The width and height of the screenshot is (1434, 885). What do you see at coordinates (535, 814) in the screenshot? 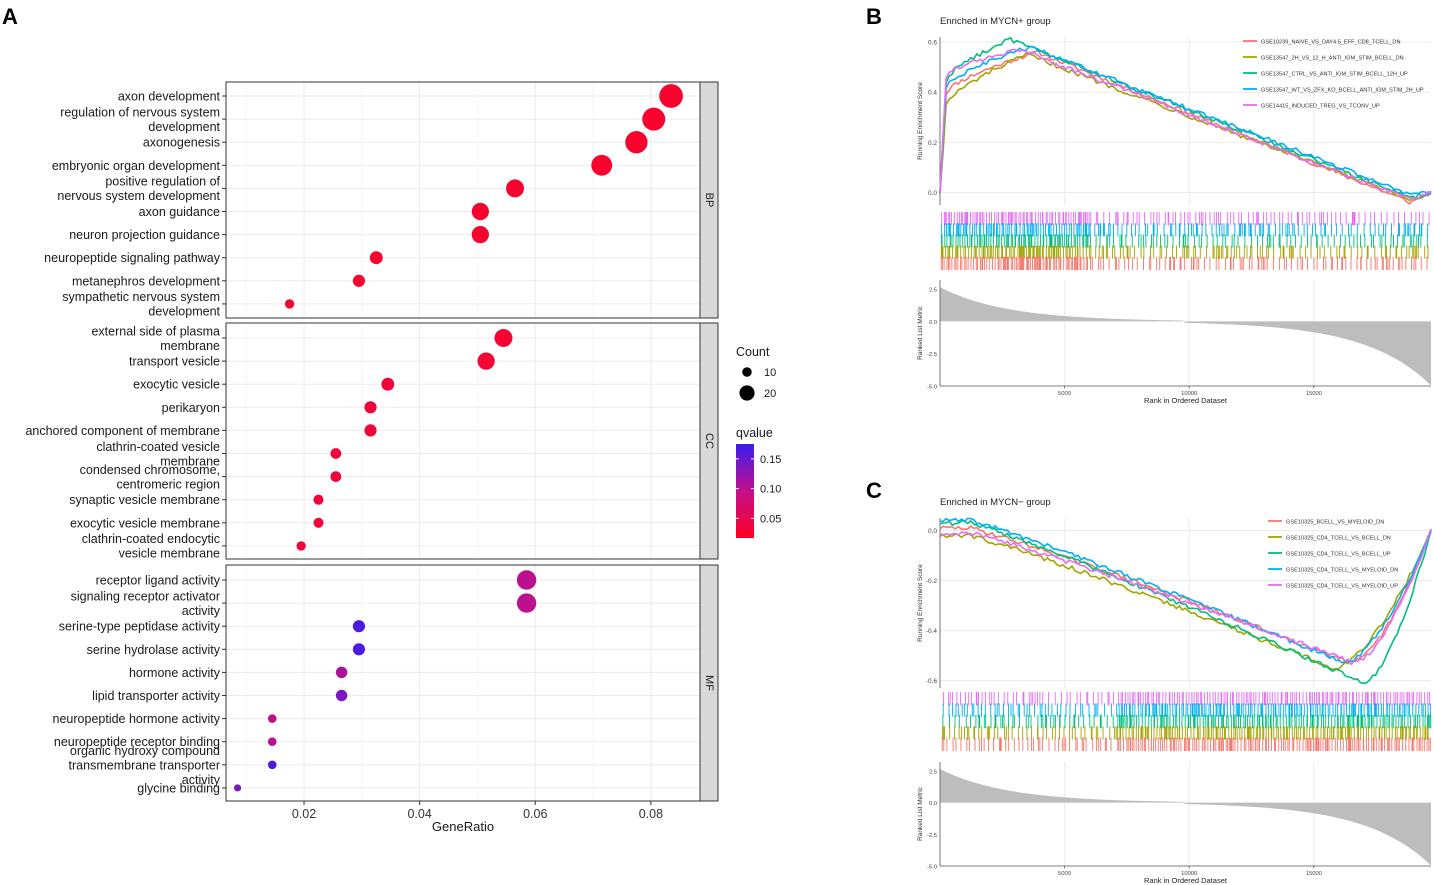
I see `x-tick-label: 0.06` at bounding box center [535, 814].